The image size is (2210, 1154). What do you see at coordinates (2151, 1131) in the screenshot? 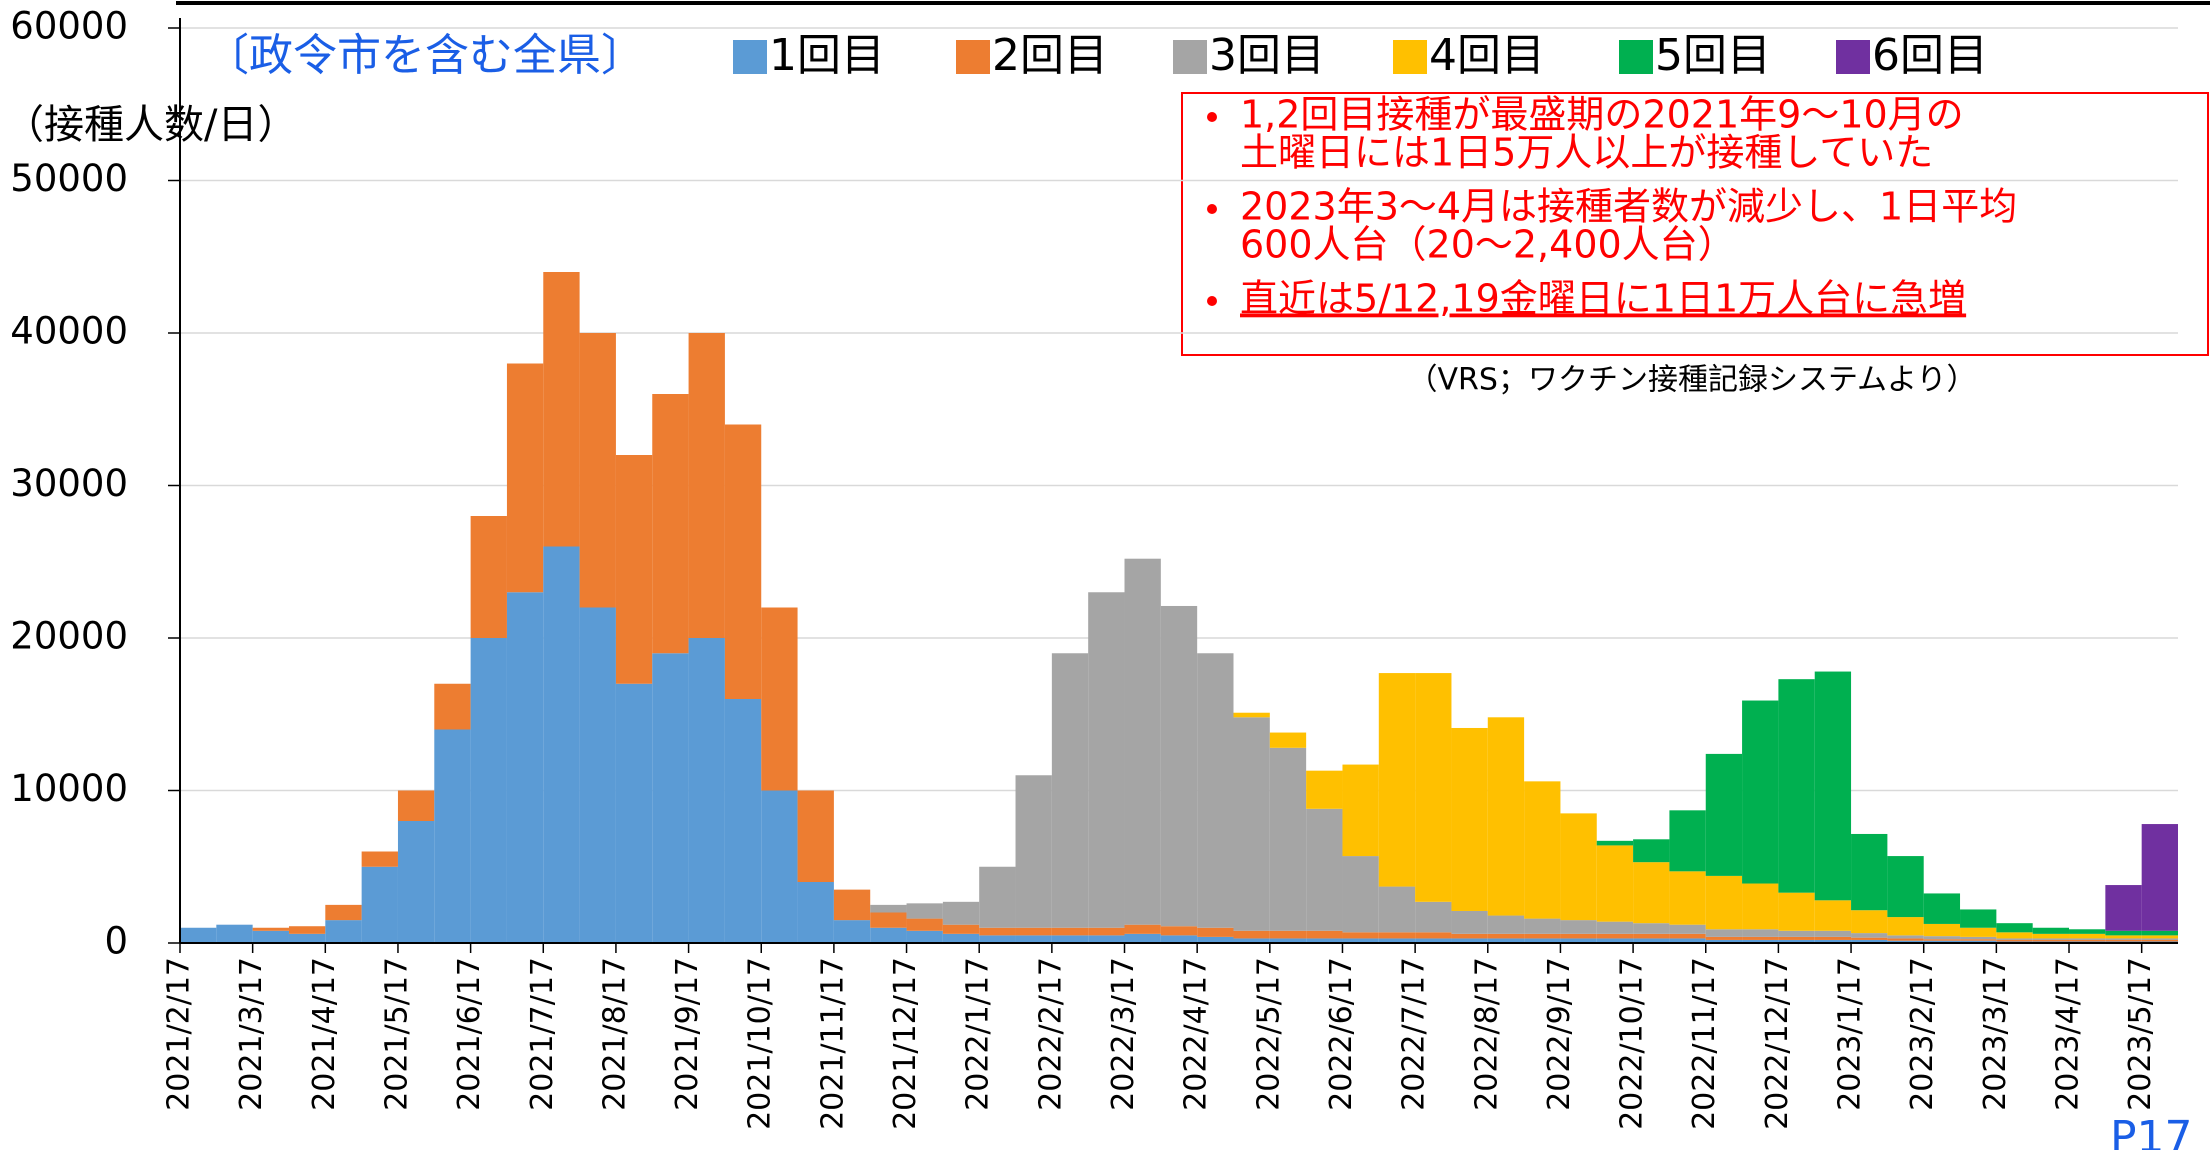
I see `page-number: P17` at bounding box center [2151, 1131].